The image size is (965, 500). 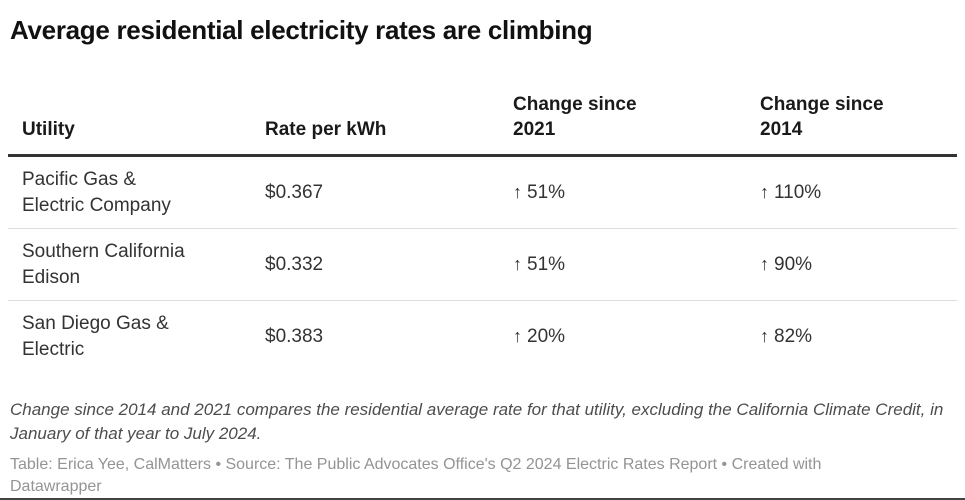 I want to click on cell-utility: San Diego Gas & Electric, so click(x=129, y=336).